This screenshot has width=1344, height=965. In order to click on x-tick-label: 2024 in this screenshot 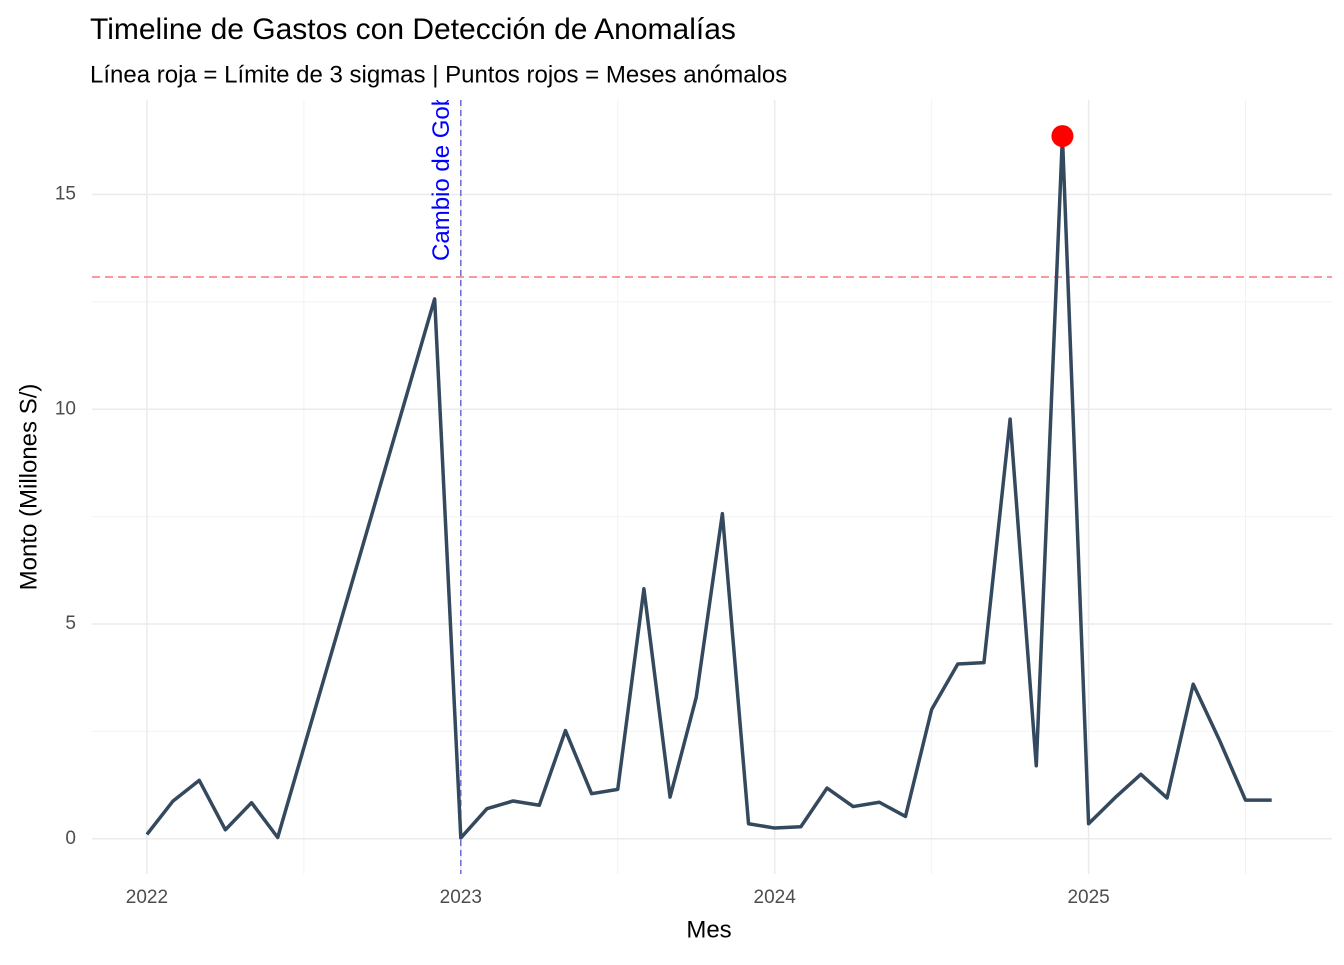, I will do `click(775, 897)`.